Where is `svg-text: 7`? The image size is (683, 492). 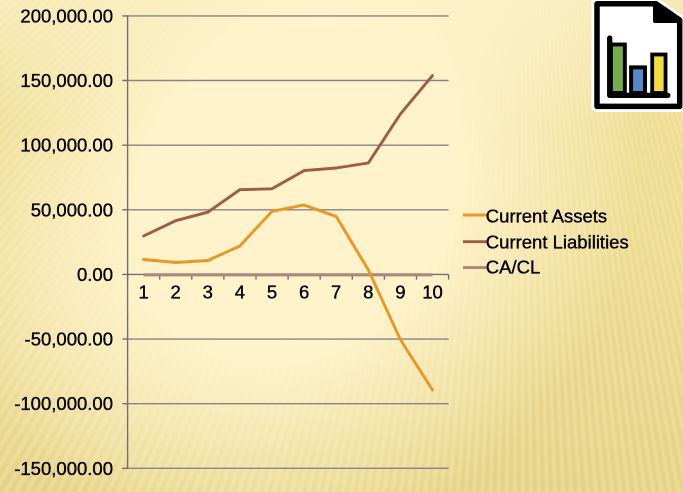 svg-text: 7 is located at coordinates (336, 292).